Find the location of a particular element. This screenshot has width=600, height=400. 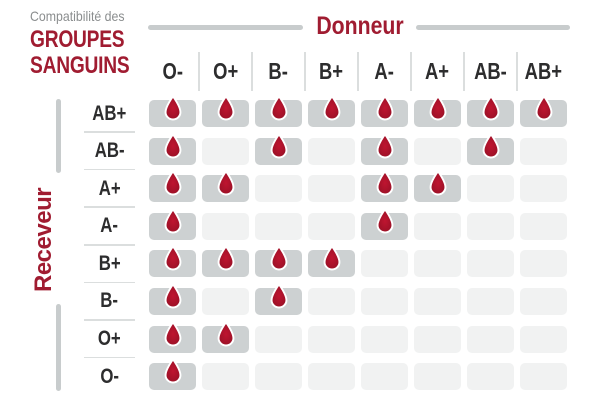

cell-A--from-B--incompatible is located at coordinates (278, 226).